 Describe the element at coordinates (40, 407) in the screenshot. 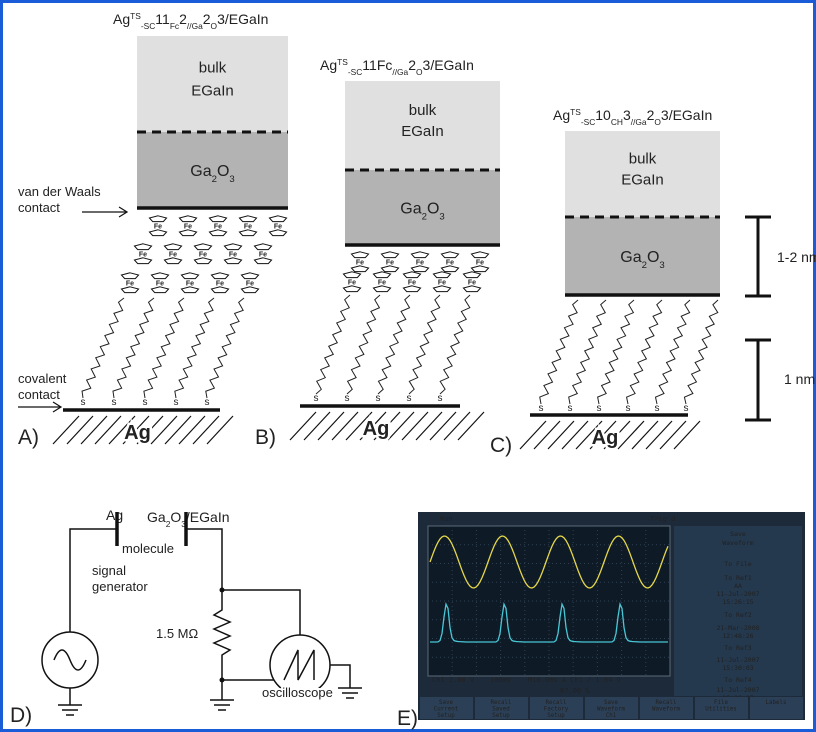

I see `arrow` at that location.